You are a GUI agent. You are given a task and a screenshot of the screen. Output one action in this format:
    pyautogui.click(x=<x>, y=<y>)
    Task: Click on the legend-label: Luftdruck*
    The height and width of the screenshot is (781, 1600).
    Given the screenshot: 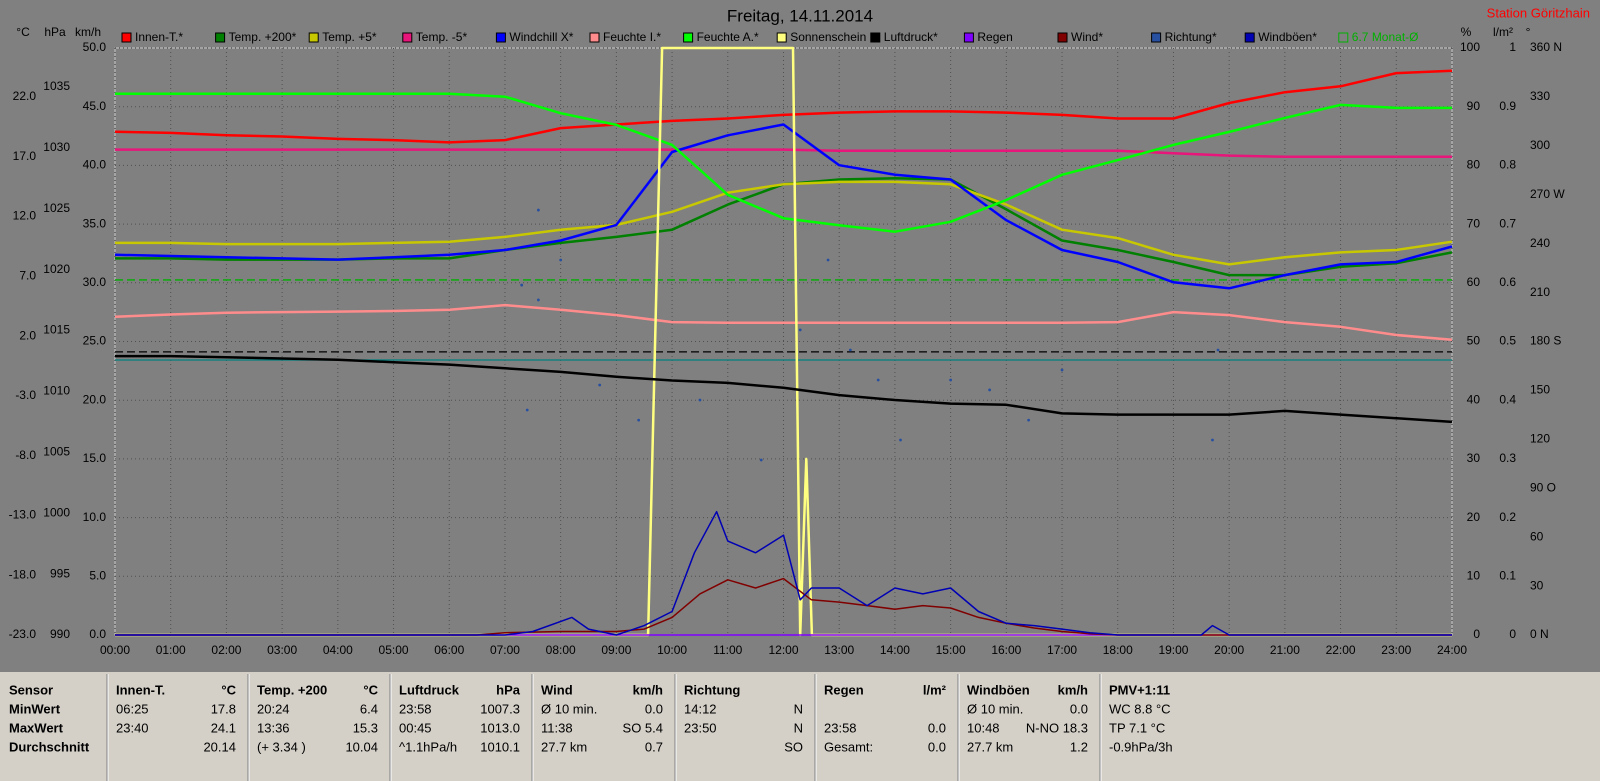 What is the action you would take?
    pyautogui.click(x=911, y=37)
    